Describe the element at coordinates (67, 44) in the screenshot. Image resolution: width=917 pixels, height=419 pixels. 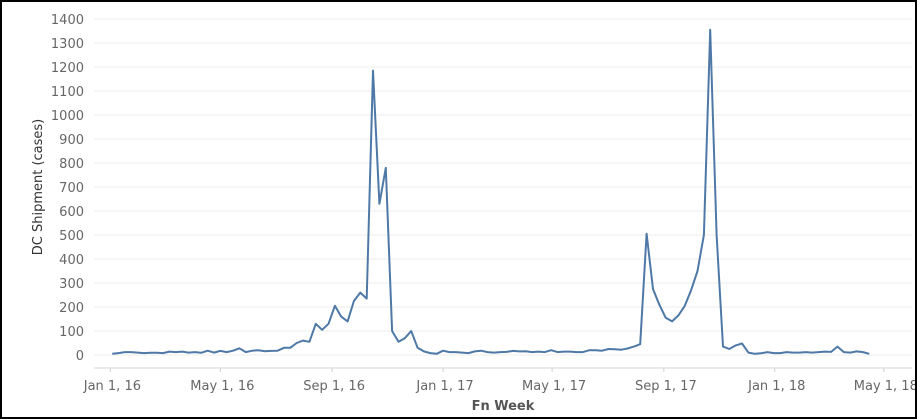
I see `y-tick-label: 1300` at that location.